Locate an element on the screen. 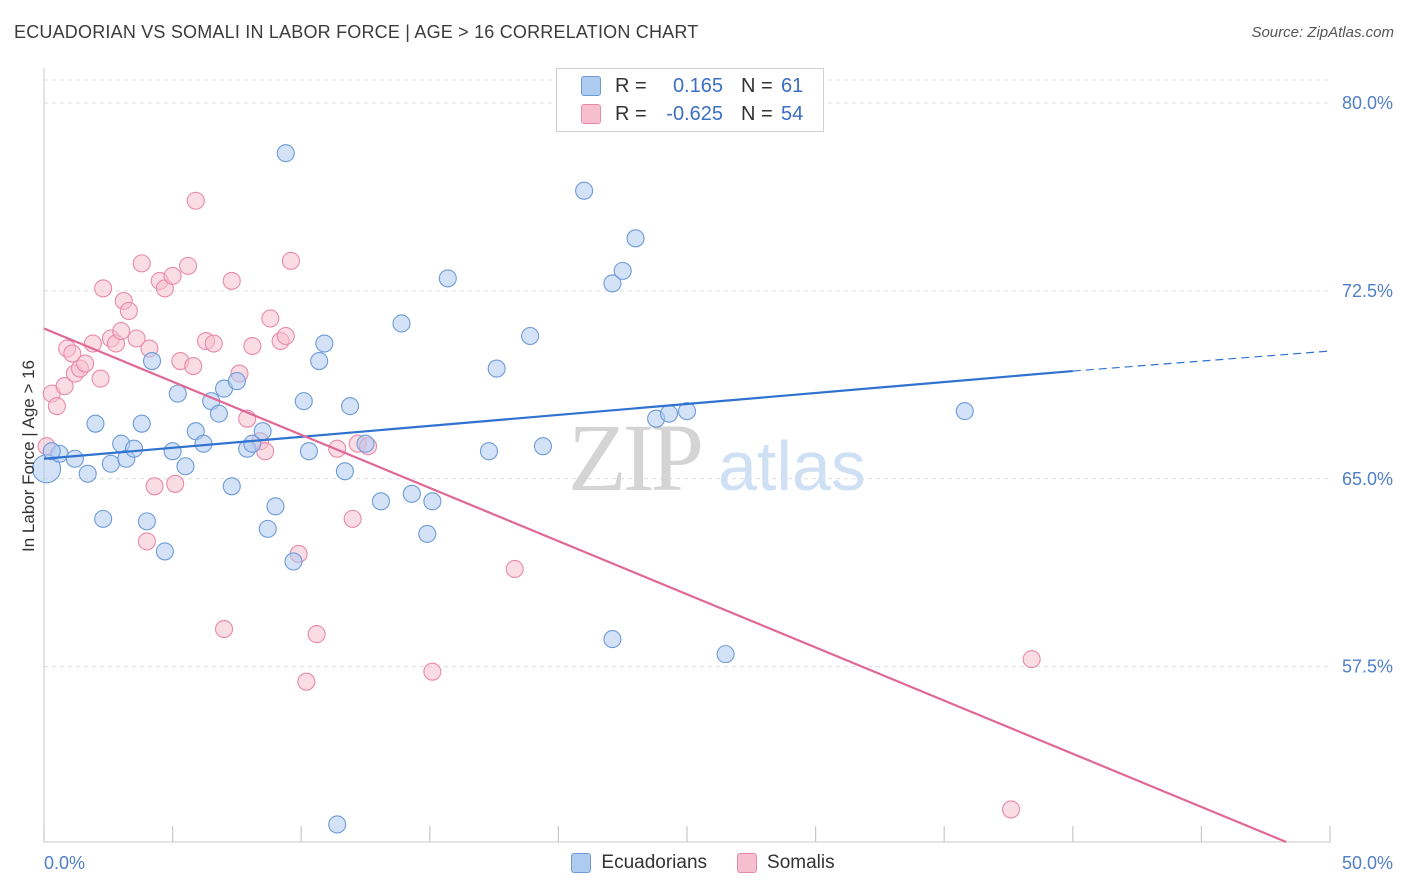 The width and height of the screenshot is (1406, 892). legend-row-ecuadorians: R = 0.165 N = 61 is located at coordinates (696, 86).